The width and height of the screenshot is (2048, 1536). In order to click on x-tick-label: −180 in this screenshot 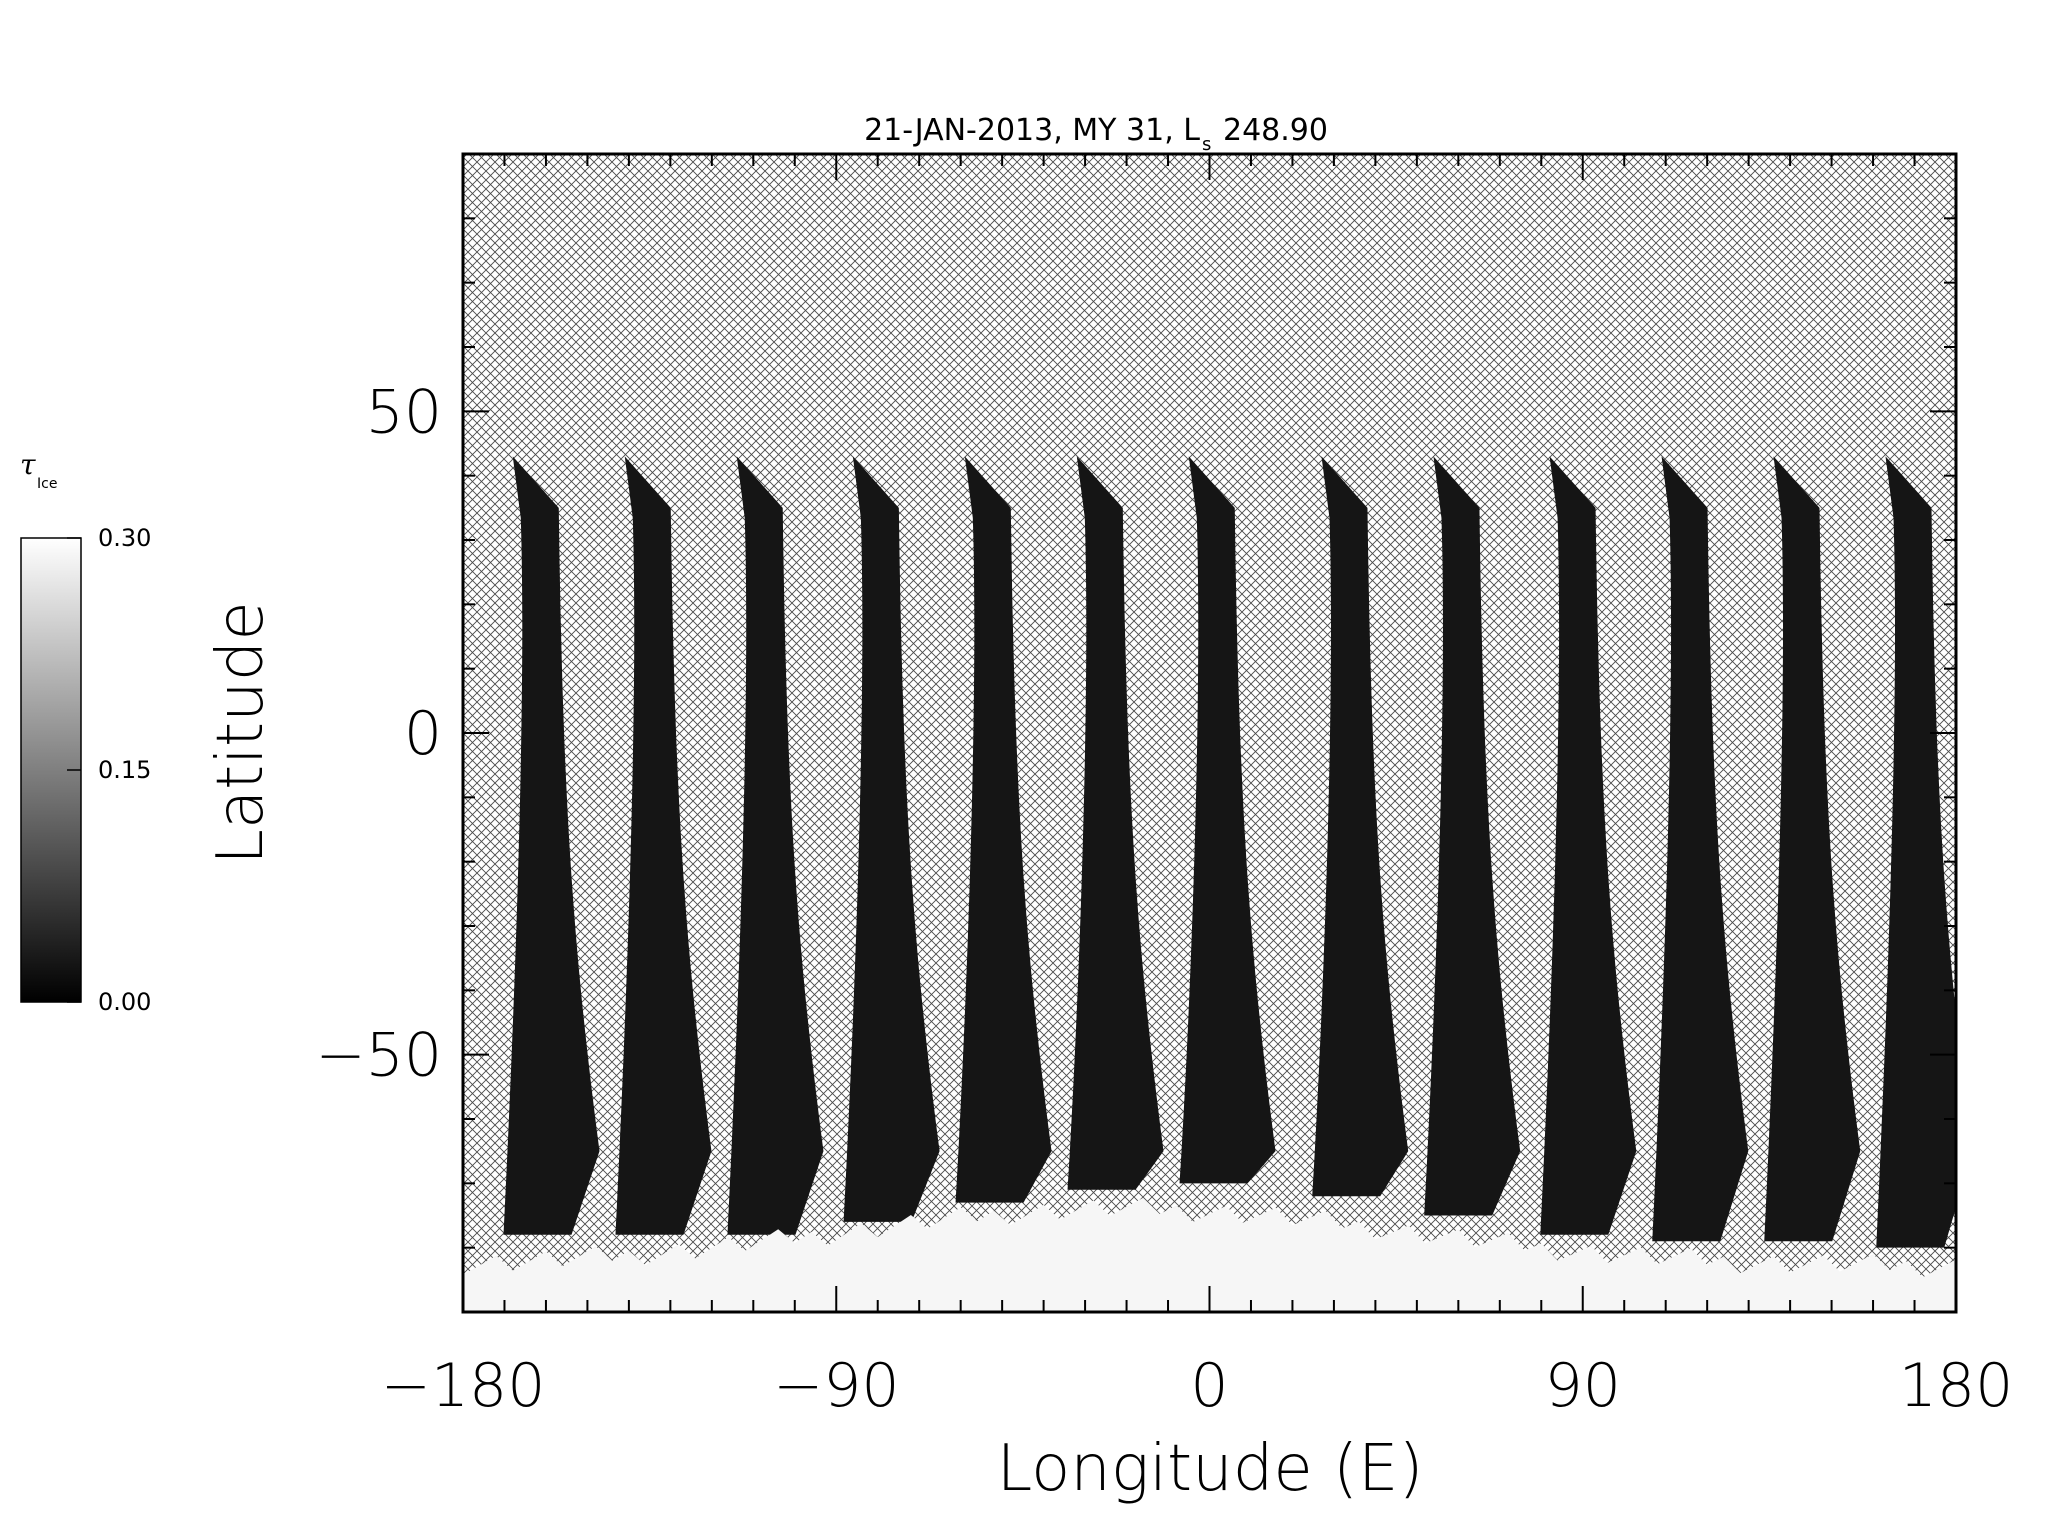, I will do `click(463, 1386)`.